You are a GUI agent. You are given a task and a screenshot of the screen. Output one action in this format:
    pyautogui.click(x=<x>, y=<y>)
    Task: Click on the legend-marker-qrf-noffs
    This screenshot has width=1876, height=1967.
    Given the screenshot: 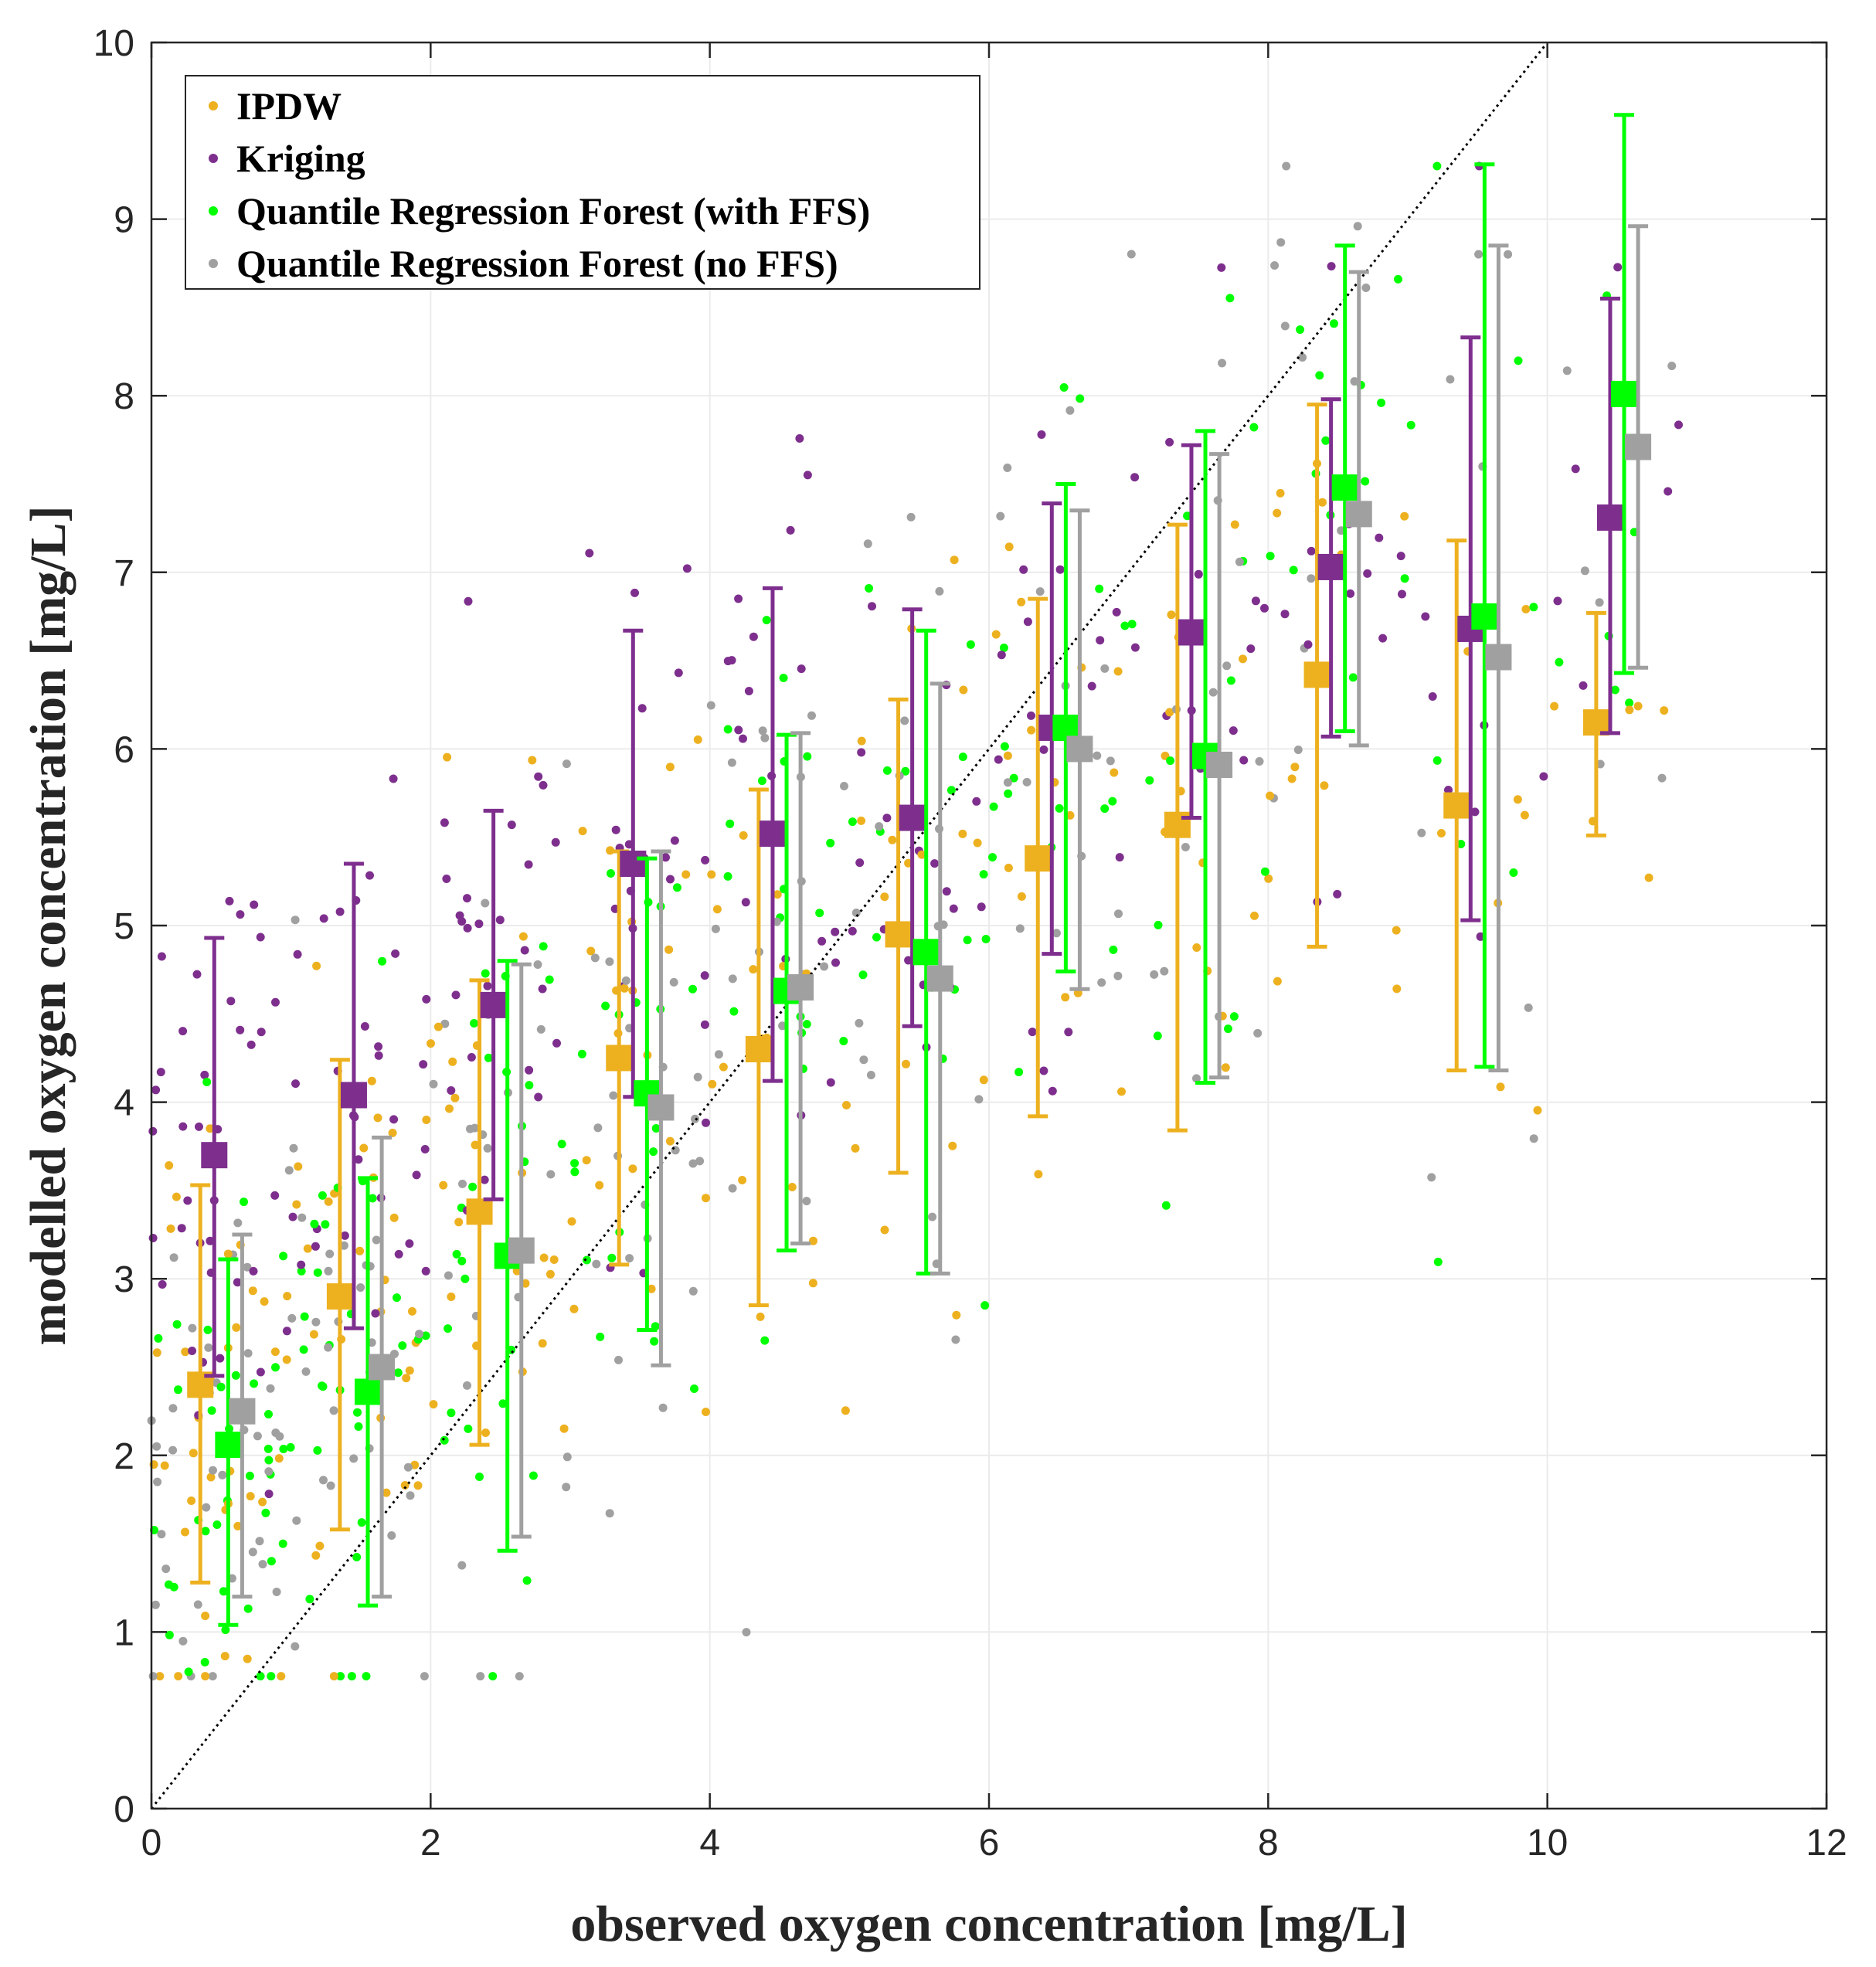 What is the action you would take?
    pyautogui.click(x=213, y=263)
    